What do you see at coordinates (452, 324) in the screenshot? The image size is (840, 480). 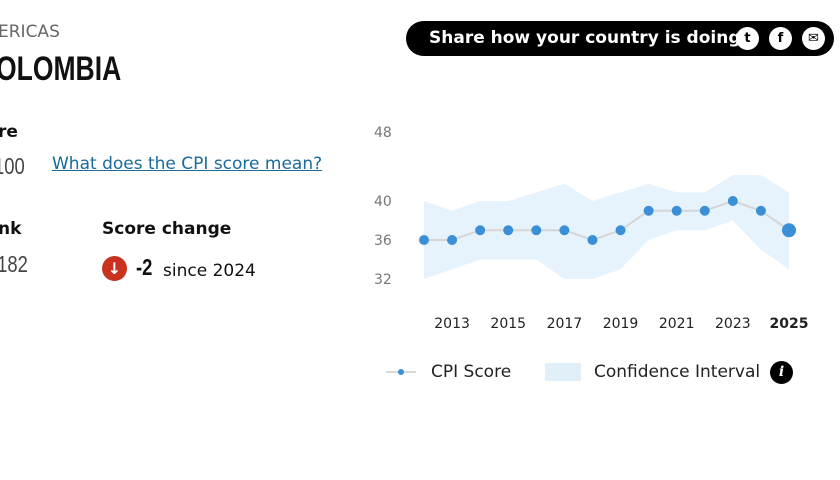 I see `x-tick-label: 2013` at bounding box center [452, 324].